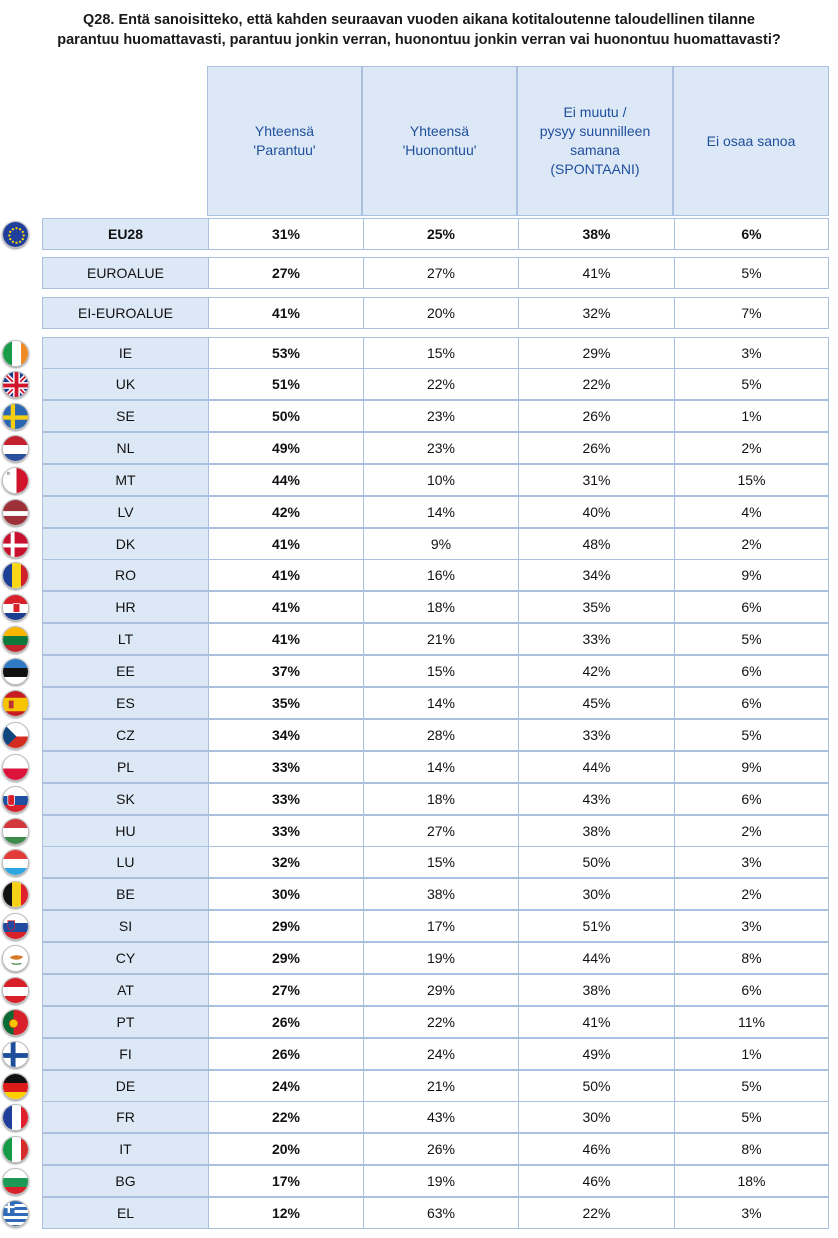  What do you see at coordinates (15, 639) in the screenshot?
I see `lt-flag-icon` at bounding box center [15, 639].